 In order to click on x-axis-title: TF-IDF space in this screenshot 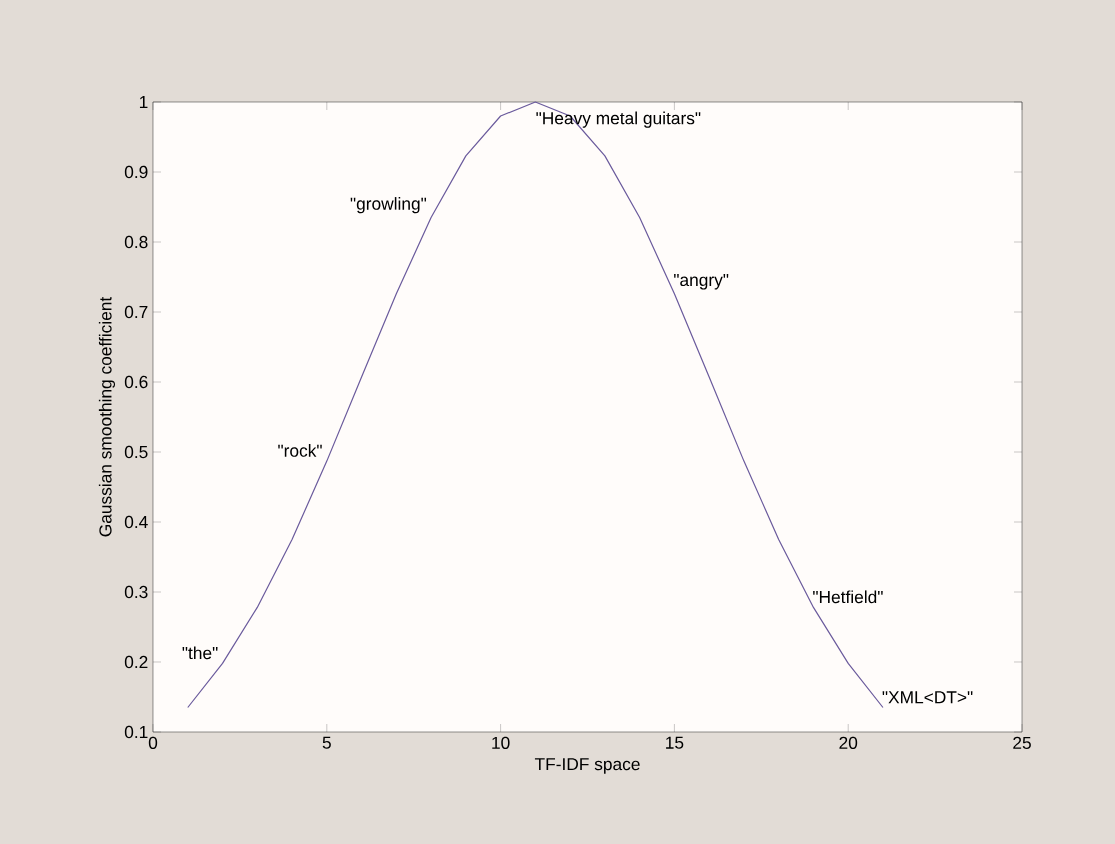, I will do `click(587, 766)`.